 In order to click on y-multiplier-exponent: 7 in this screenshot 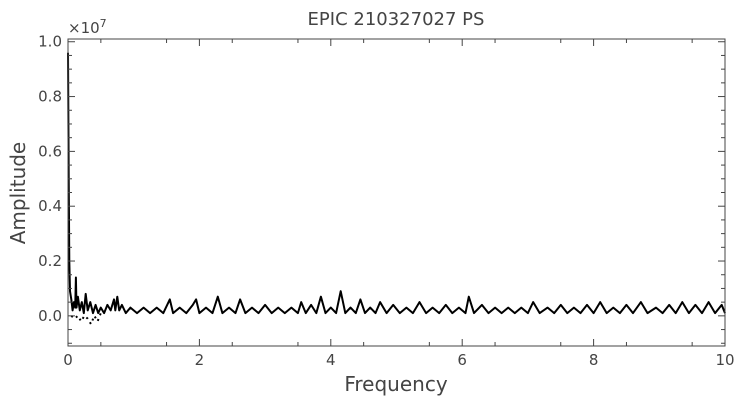, I will do `click(103, 23)`.